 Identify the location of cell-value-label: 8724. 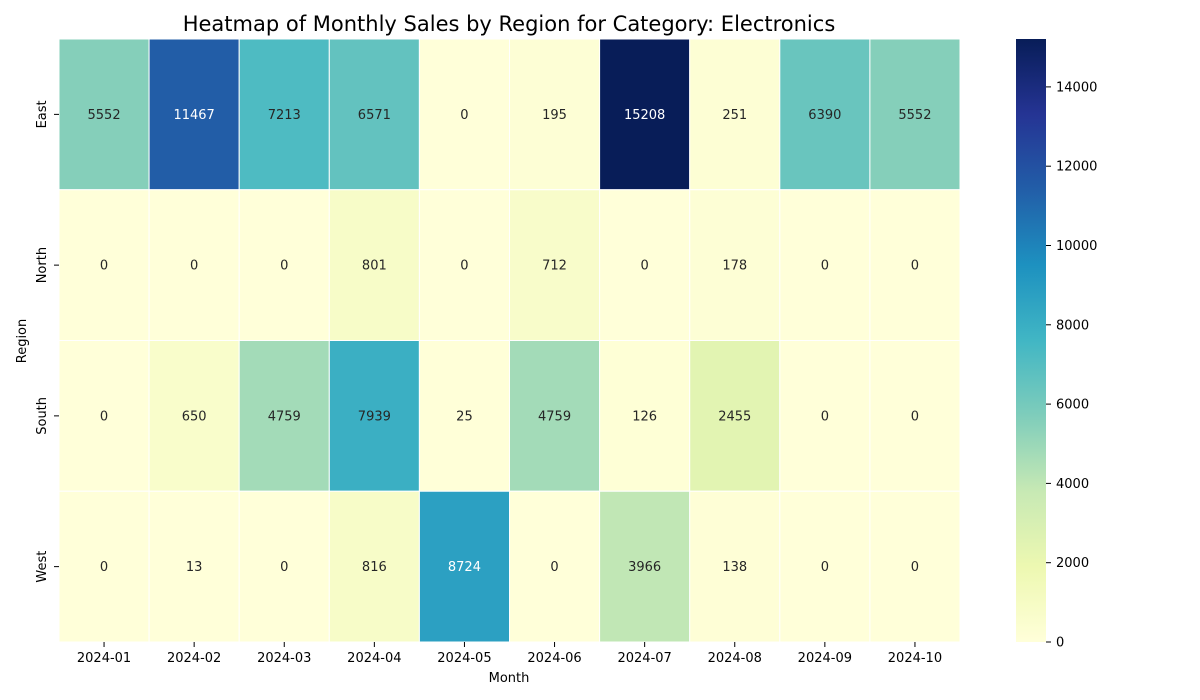
(464, 567).